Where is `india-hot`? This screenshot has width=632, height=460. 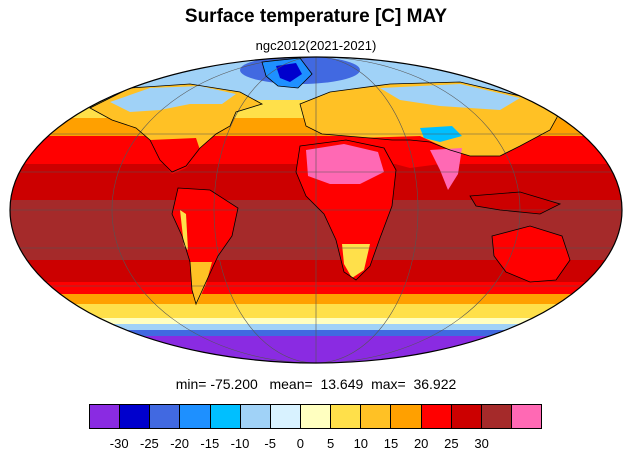 india-hot is located at coordinates (446, 169).